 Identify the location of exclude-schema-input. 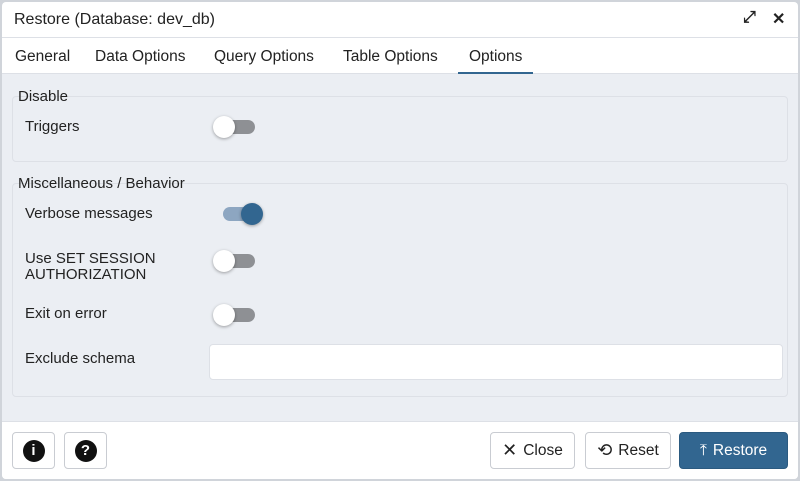
(496, 362).